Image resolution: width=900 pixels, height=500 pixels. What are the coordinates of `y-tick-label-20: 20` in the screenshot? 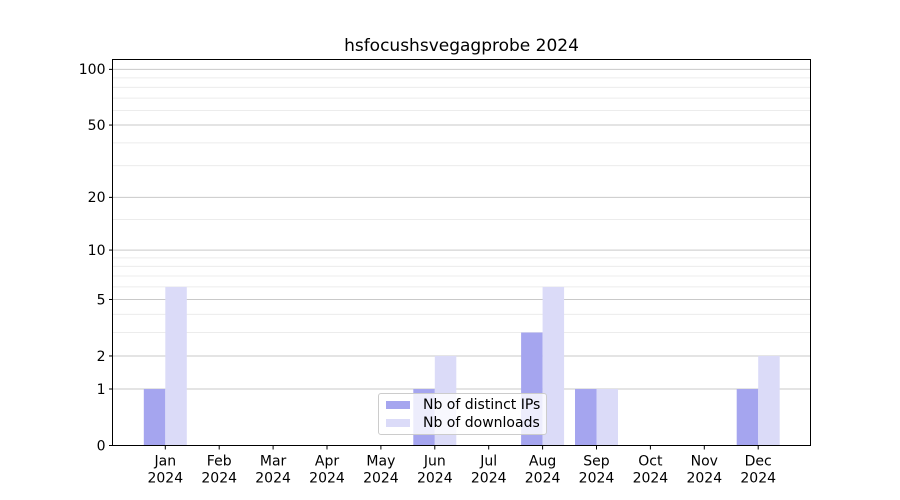 It's located at (97, 198).